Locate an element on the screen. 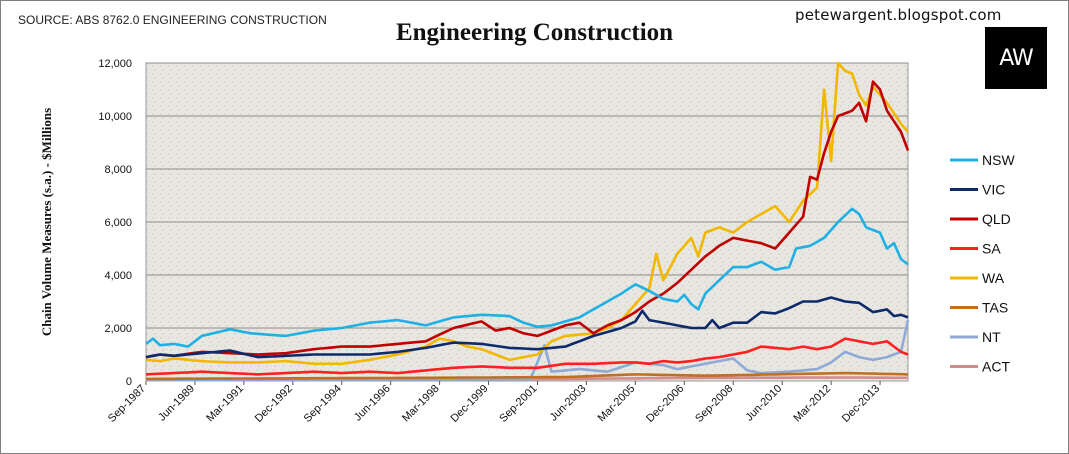 Image resolution: width=1069 pixels, height=454 pixels. x-tick-label: Sep-1994 is located at coordinates (323, 404).